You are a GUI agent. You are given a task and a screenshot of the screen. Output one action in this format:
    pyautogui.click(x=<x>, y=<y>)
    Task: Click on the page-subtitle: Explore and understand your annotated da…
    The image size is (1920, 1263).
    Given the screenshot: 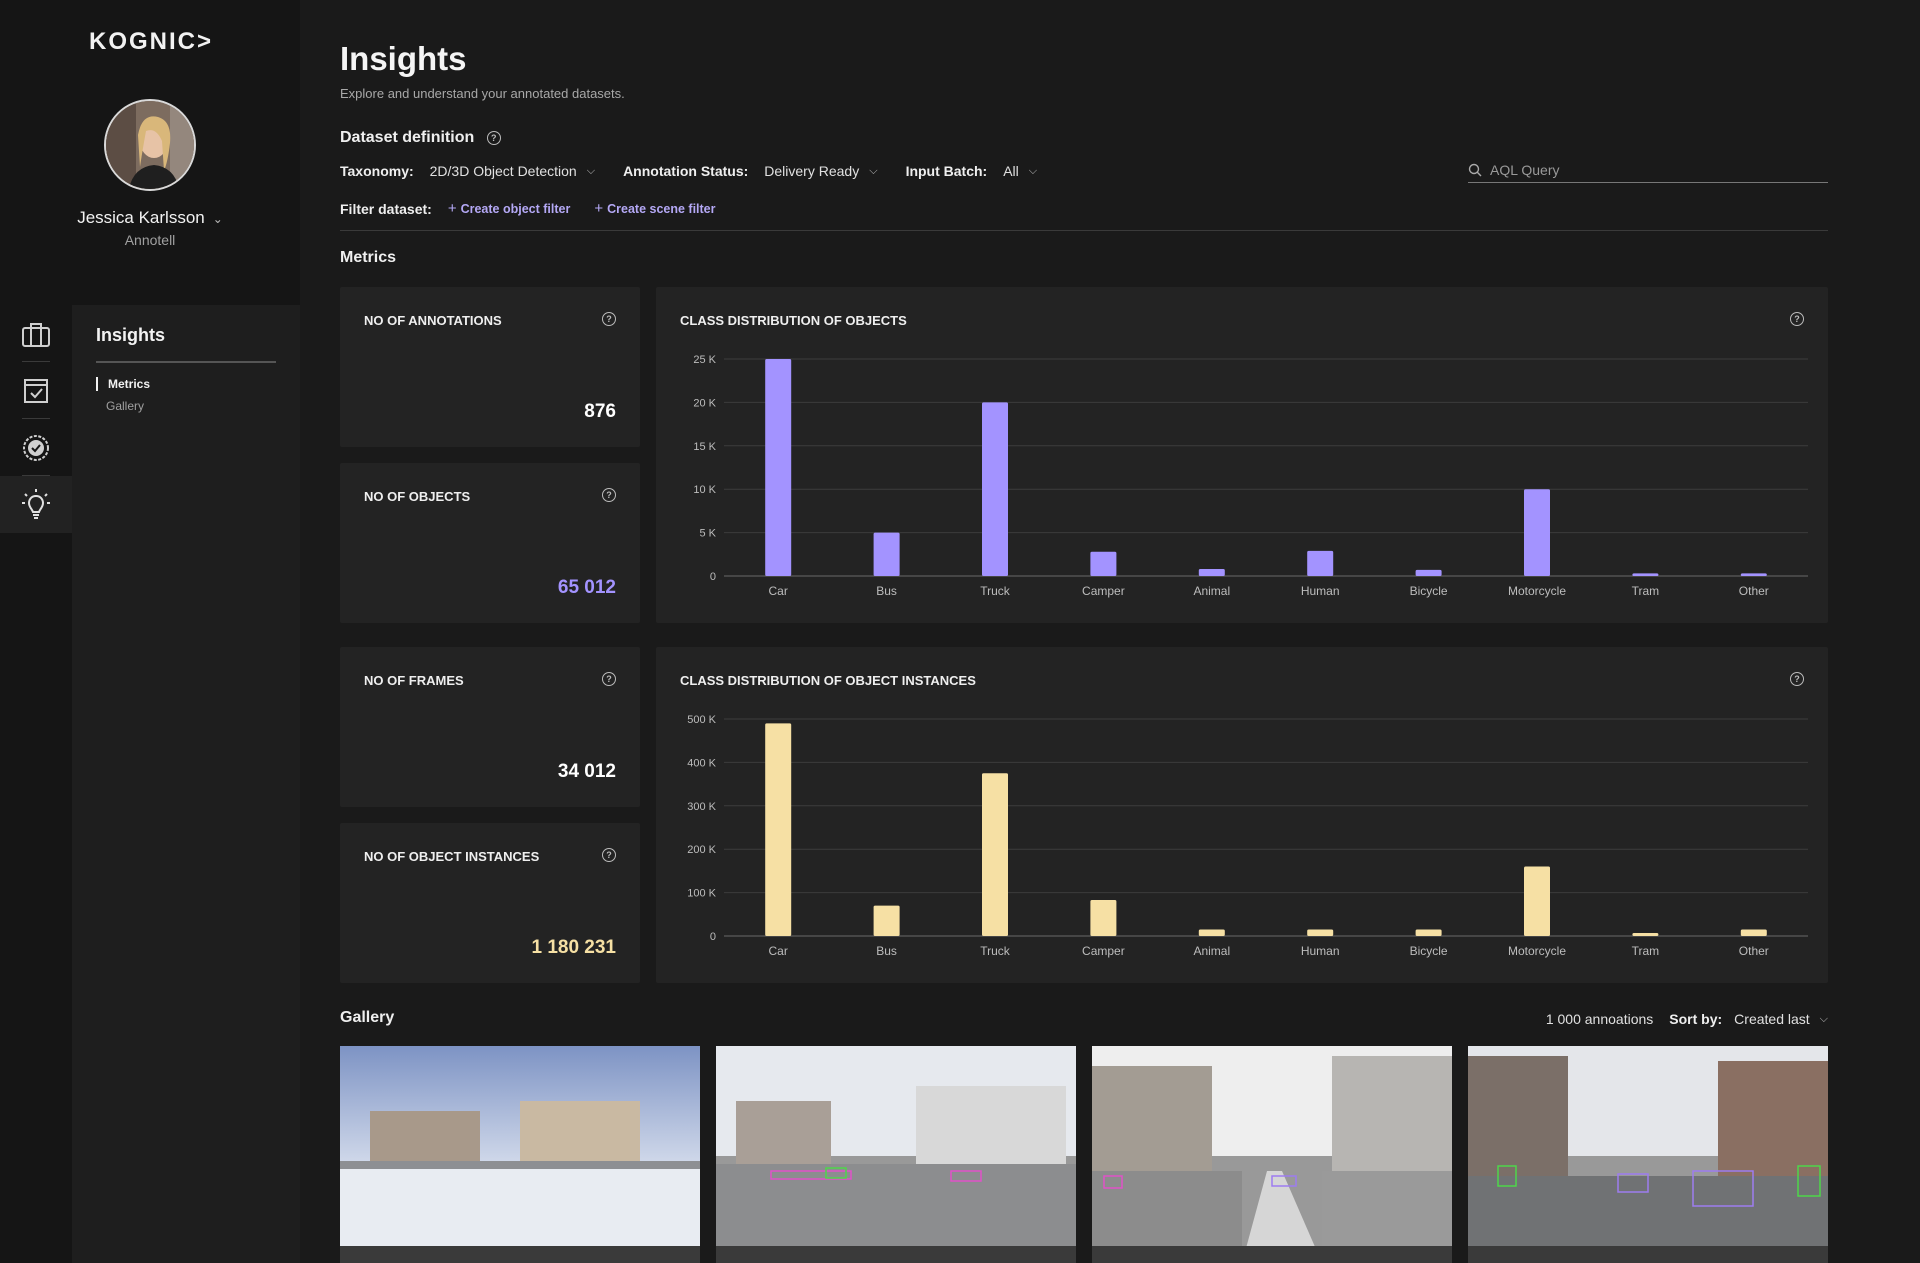 What is the action you would take?
    pyautogui.click(x=482, y=93)
    